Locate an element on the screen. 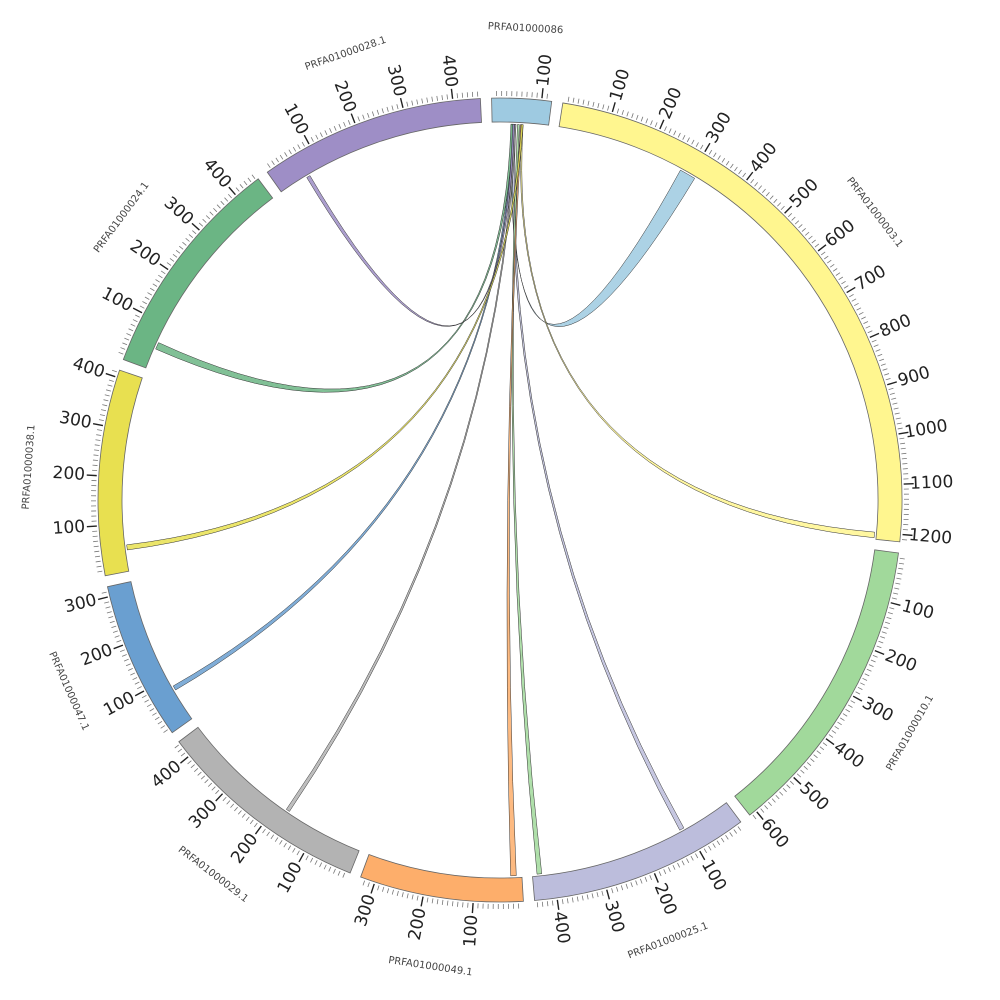 The height and width of the screenshot is (1000, 1000). segment-label-PRFA01000049.1: PRFA01000049.1 is located at coordinates (431, 966).